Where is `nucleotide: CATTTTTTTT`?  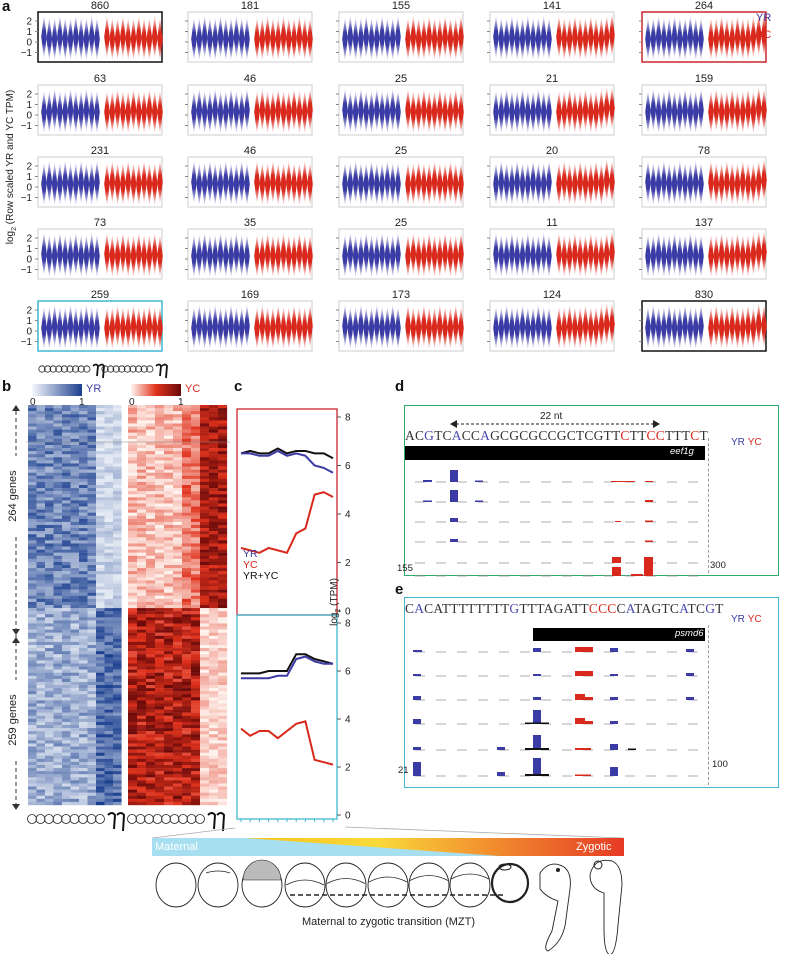 nucleotide: CATTTTTTTT is located at coordinates (467, 608).